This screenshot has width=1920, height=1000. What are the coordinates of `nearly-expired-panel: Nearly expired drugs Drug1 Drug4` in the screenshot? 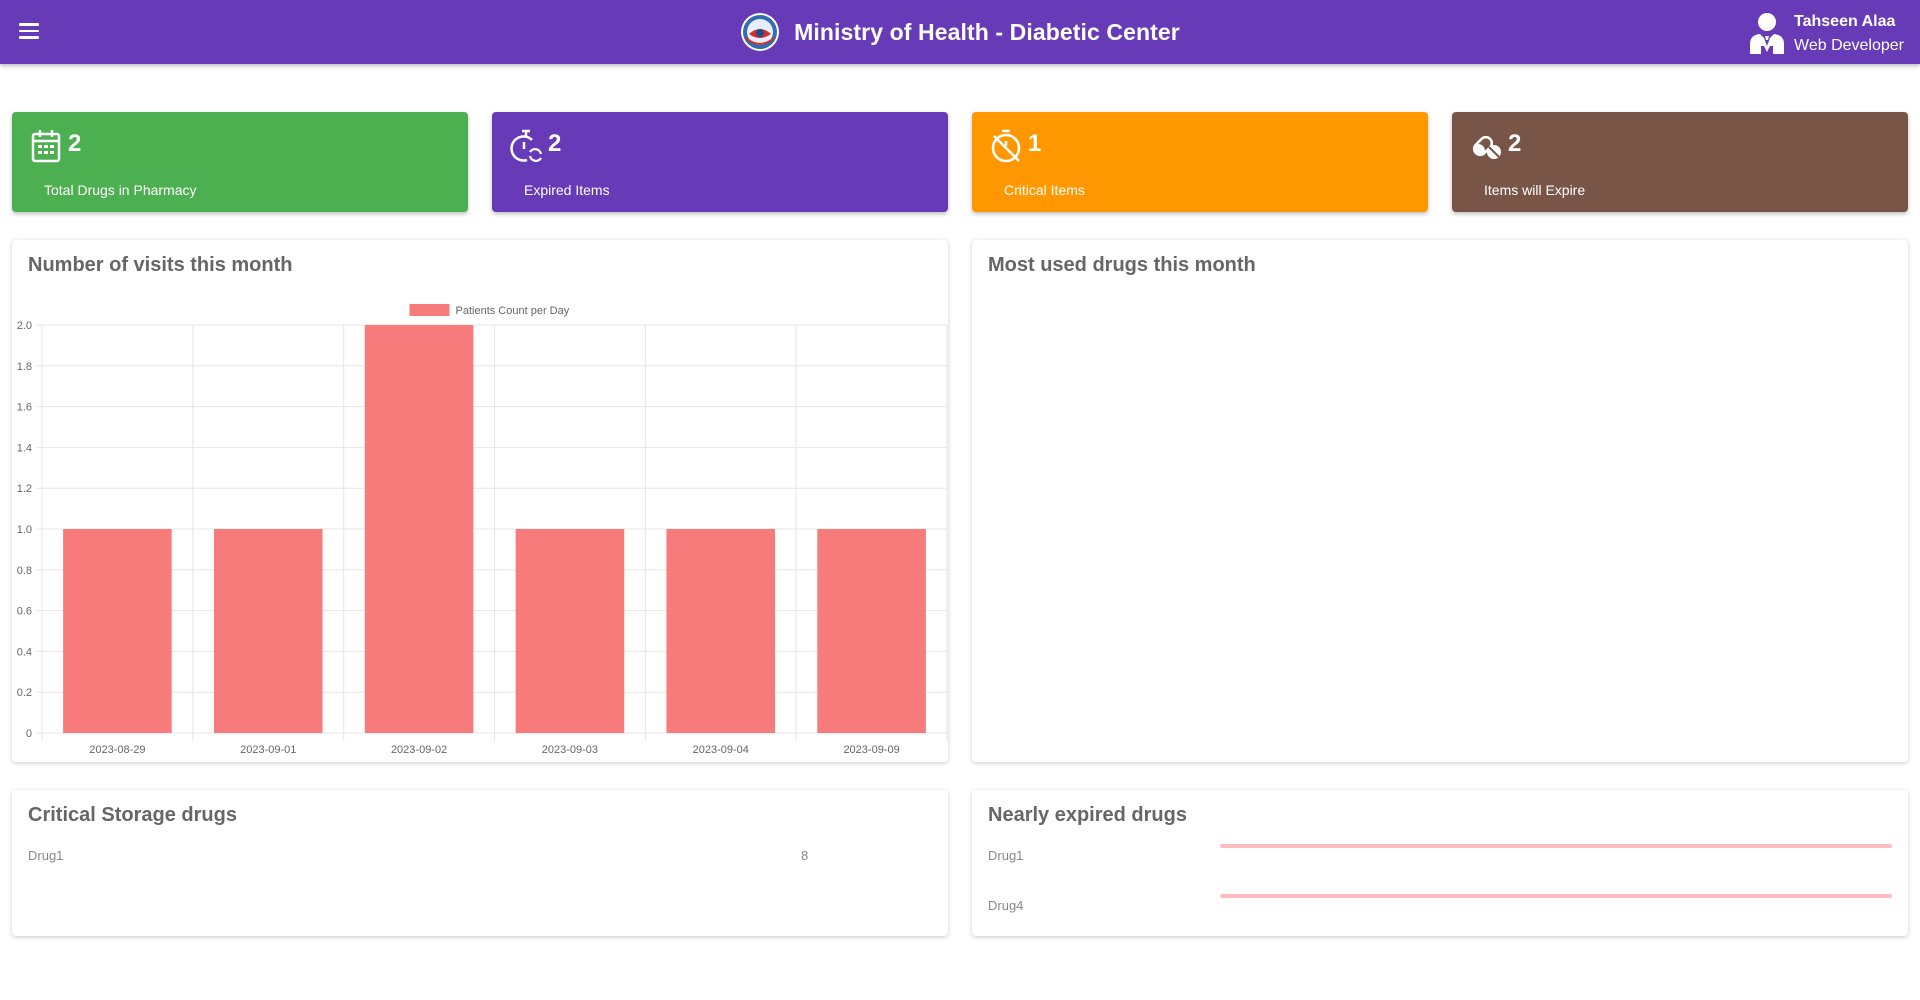 It's located at (1440, 863).